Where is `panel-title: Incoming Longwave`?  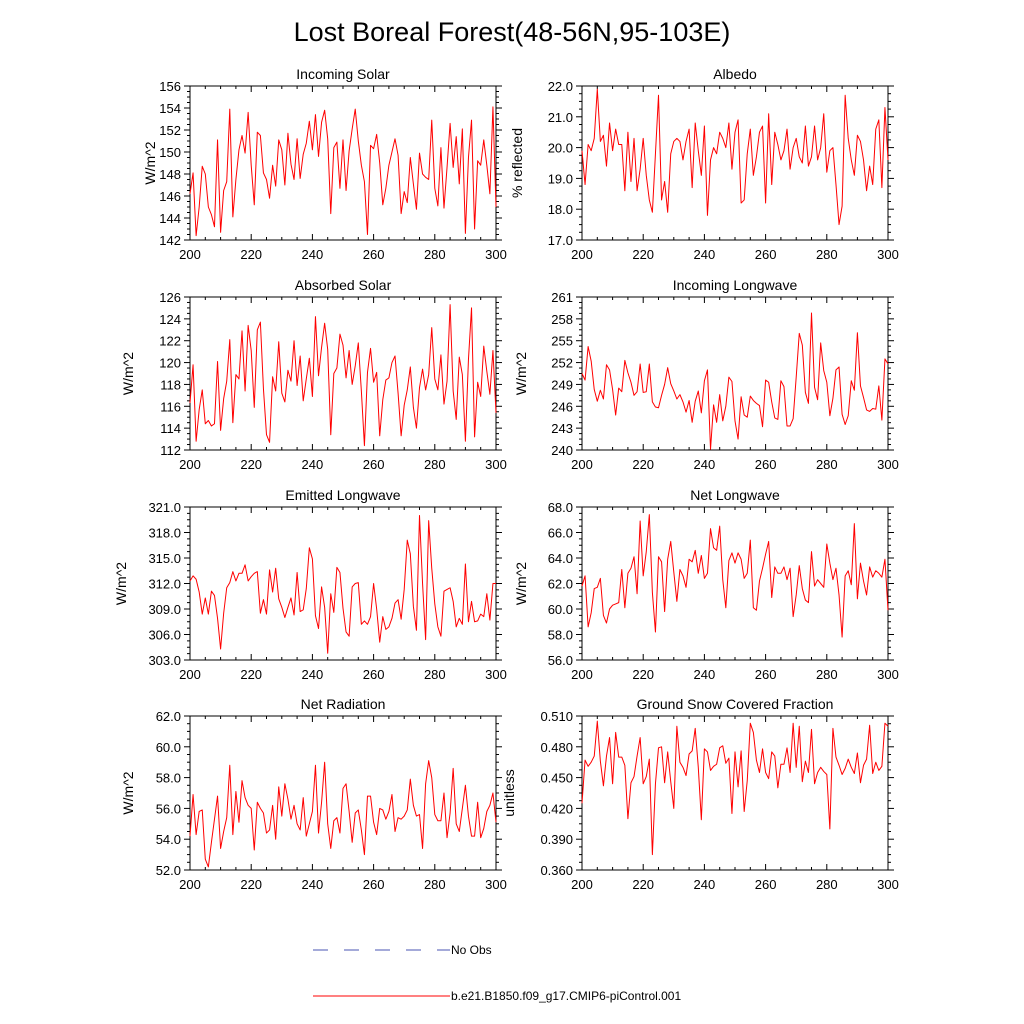 panel-title: Incoming Longwave is located at coordinates (735, 285).